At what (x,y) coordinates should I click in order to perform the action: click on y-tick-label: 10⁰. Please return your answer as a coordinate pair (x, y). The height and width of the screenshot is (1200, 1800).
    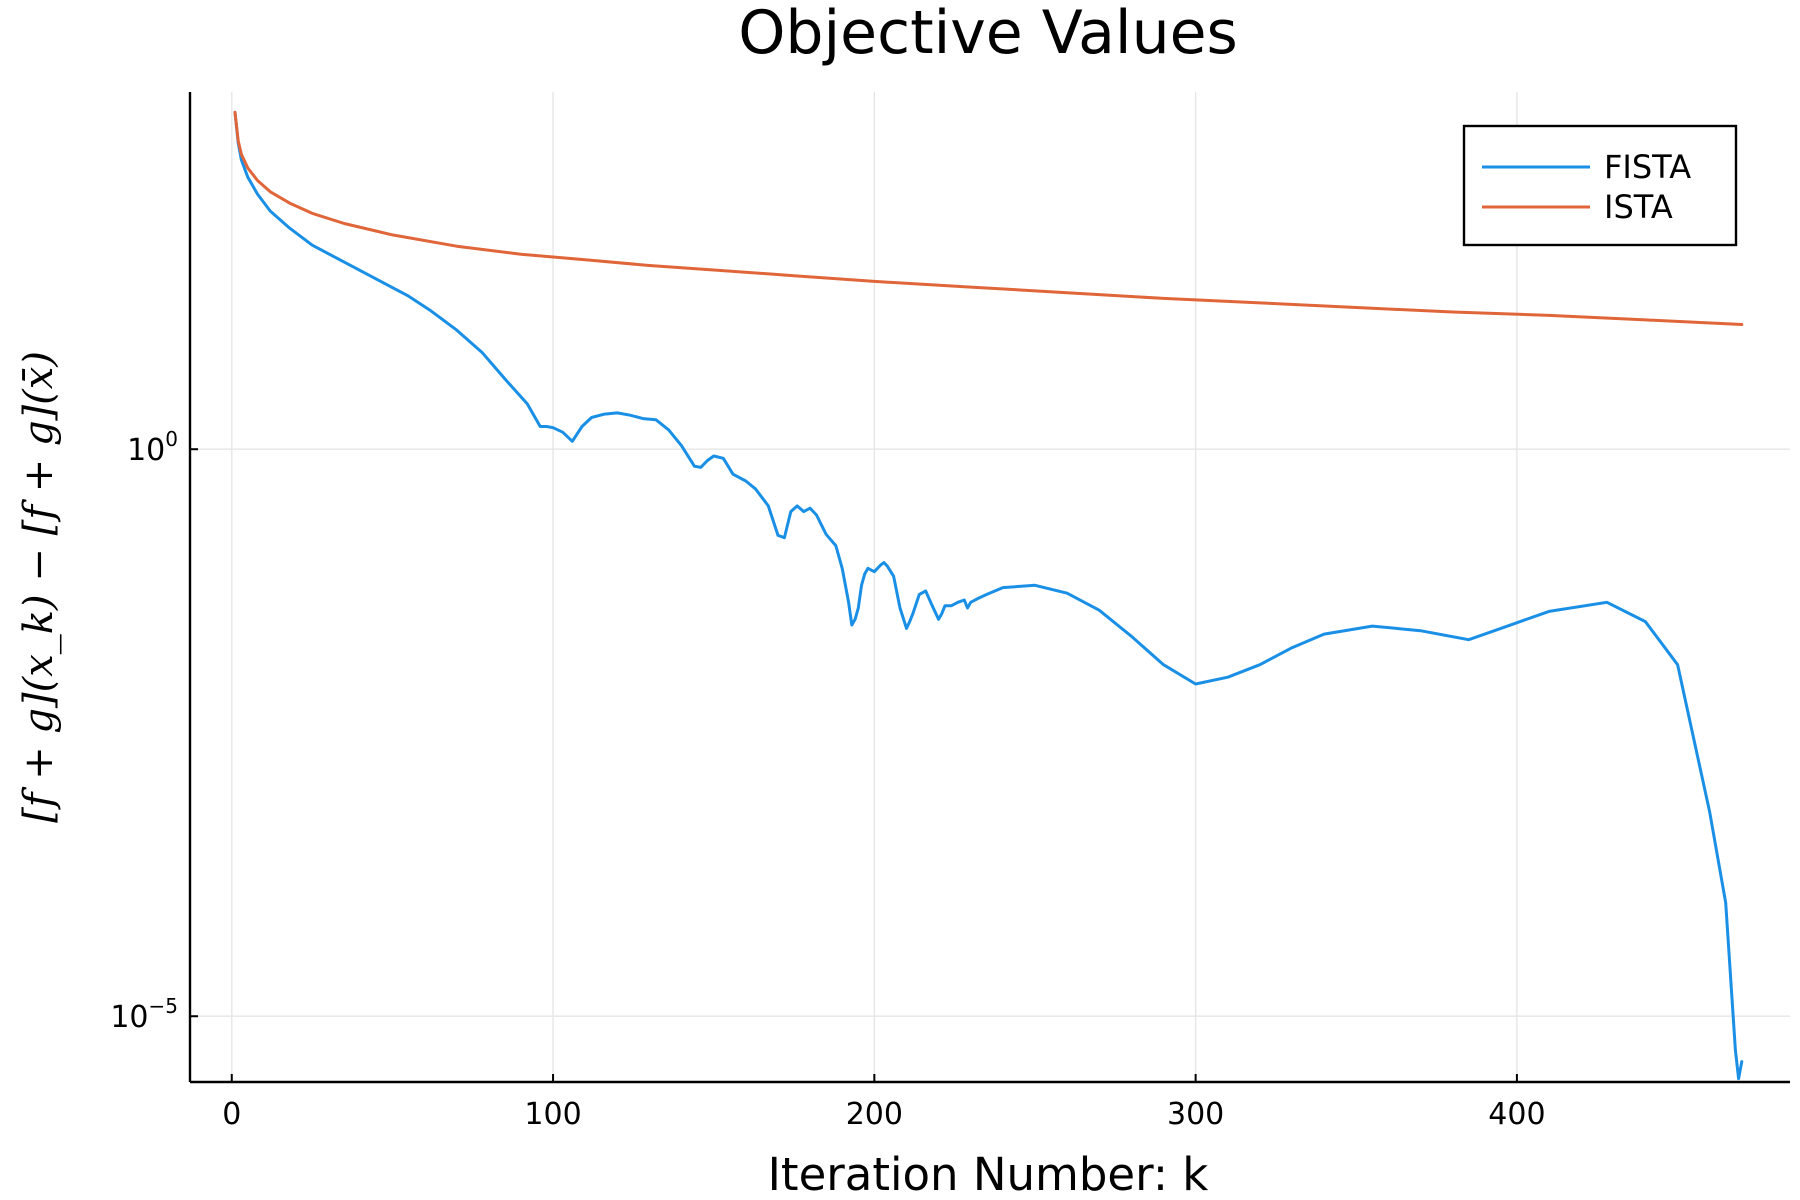
    Looking at the image, I should click on (152, 447).